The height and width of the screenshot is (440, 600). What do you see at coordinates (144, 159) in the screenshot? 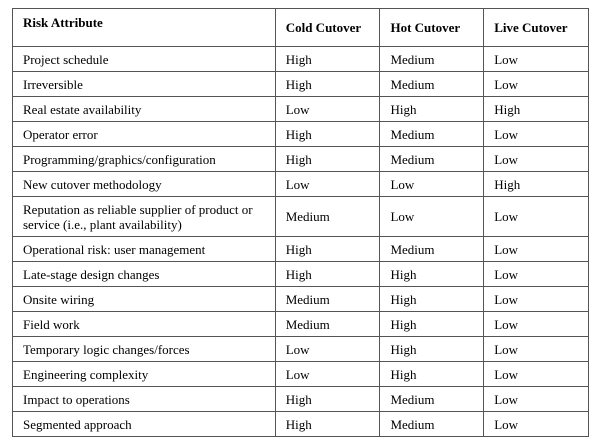
I see `risk-attribute-cell: Programming/graphics/configuration` at bounding box center [144, 159].